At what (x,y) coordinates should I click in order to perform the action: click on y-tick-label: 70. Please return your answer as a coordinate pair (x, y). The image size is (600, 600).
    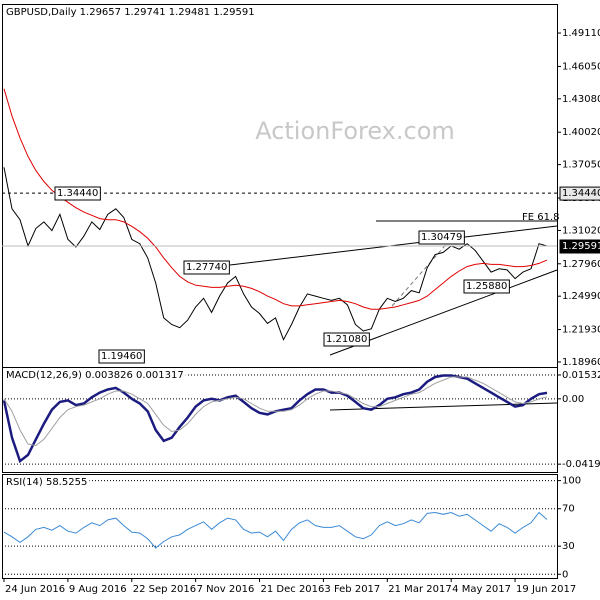
    Looking at the image, I should click on (568, 509).